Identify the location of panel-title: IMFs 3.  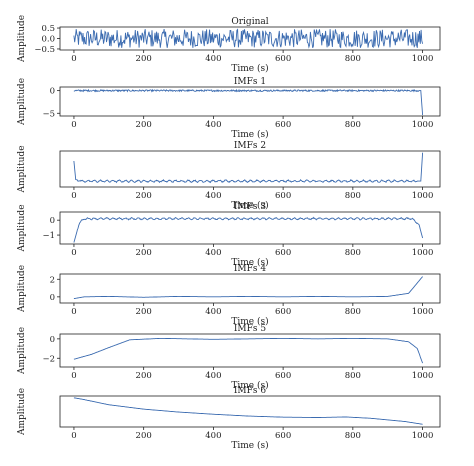
(250, 207).